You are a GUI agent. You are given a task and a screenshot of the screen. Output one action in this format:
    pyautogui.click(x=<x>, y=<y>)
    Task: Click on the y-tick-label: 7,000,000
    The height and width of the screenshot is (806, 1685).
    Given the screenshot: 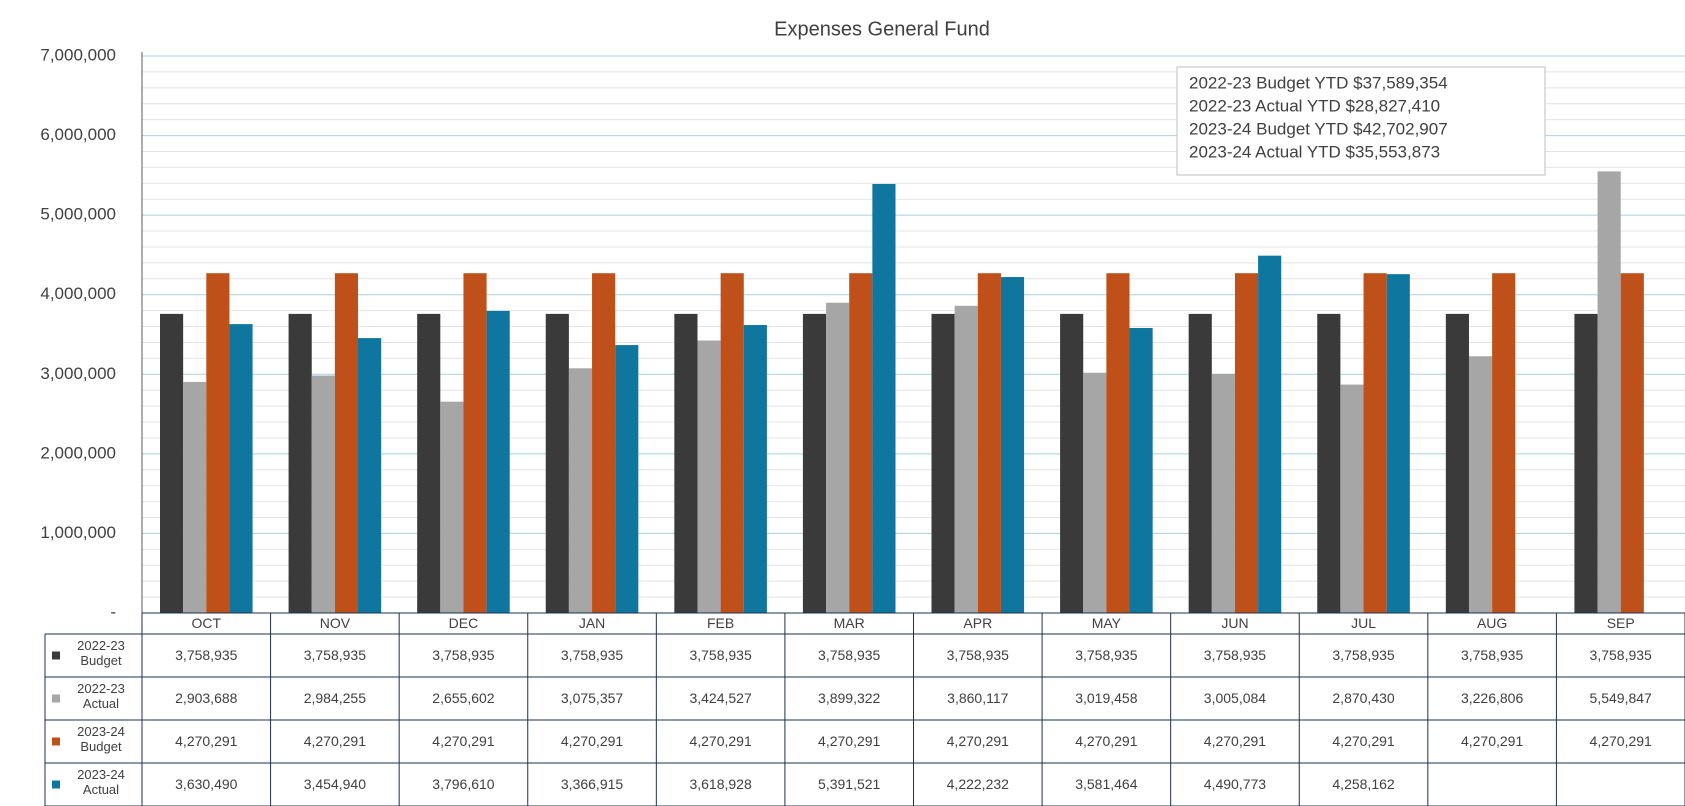 What is the action you would take?
    pyautogui.click(x=78, y=54)
    